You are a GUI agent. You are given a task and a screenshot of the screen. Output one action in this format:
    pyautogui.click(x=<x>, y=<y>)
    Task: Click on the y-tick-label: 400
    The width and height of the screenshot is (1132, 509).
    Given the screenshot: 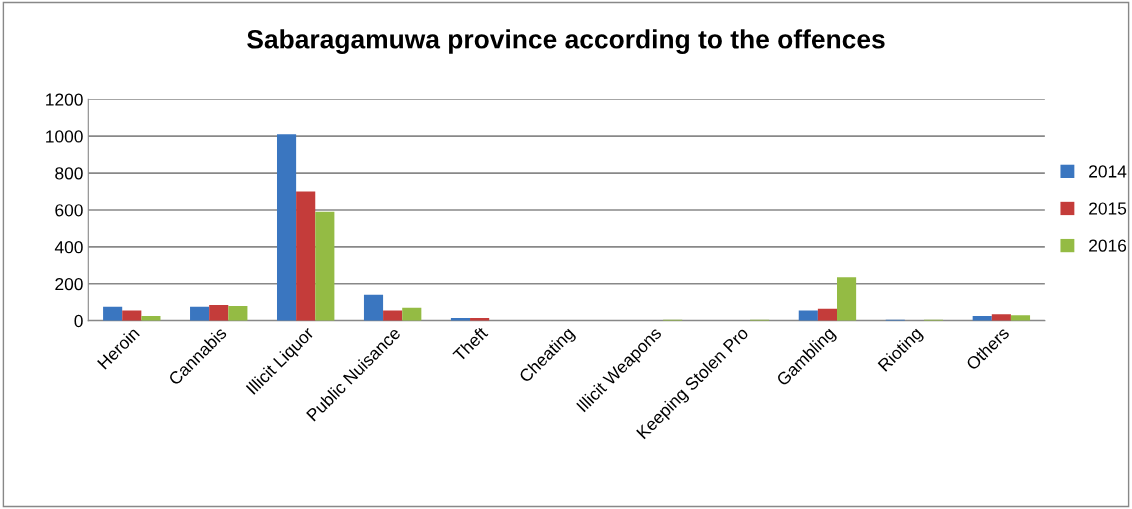 What is the action you would take?
    pyautogui.click(x=68, y=247)
    